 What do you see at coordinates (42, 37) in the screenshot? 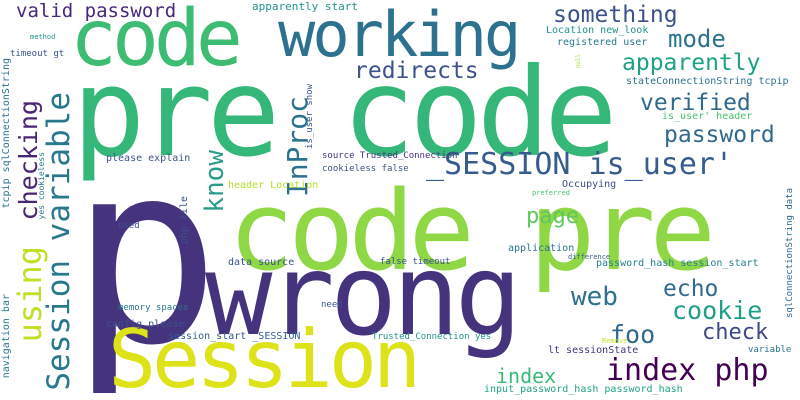
I see `word-method: method` at bounding box center [42, 37].